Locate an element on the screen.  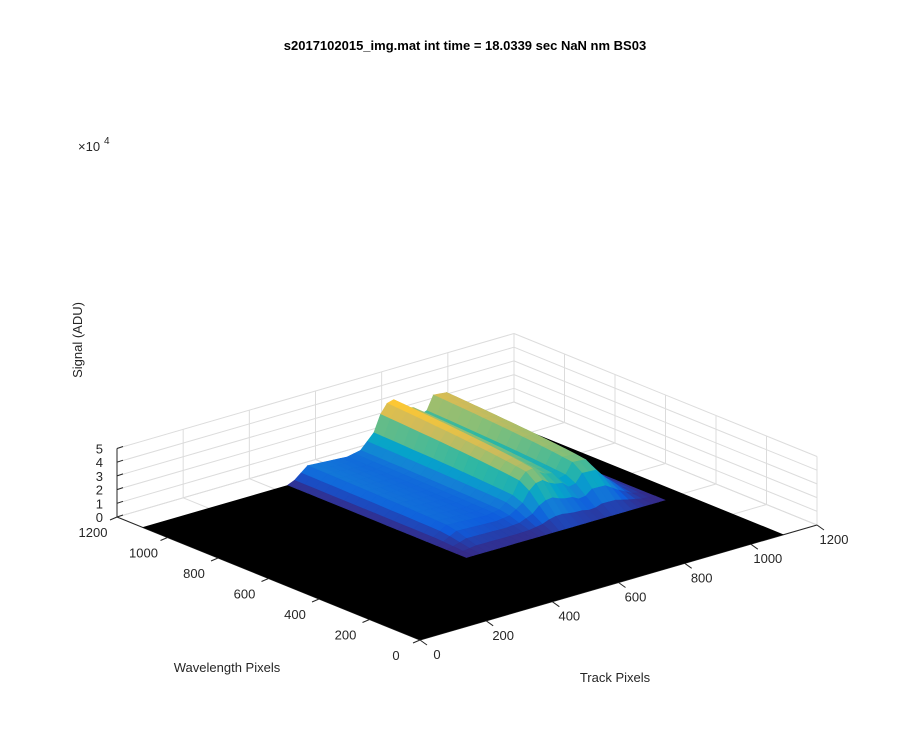
y-tick-label: 800 is located at coordinates (194, 573).